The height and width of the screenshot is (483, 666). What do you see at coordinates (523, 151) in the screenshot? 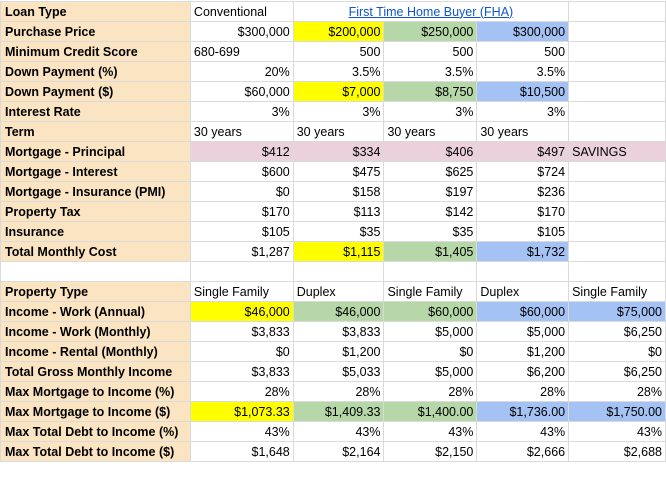
I see `cell-value: $497` at bounding box center [523, 151].